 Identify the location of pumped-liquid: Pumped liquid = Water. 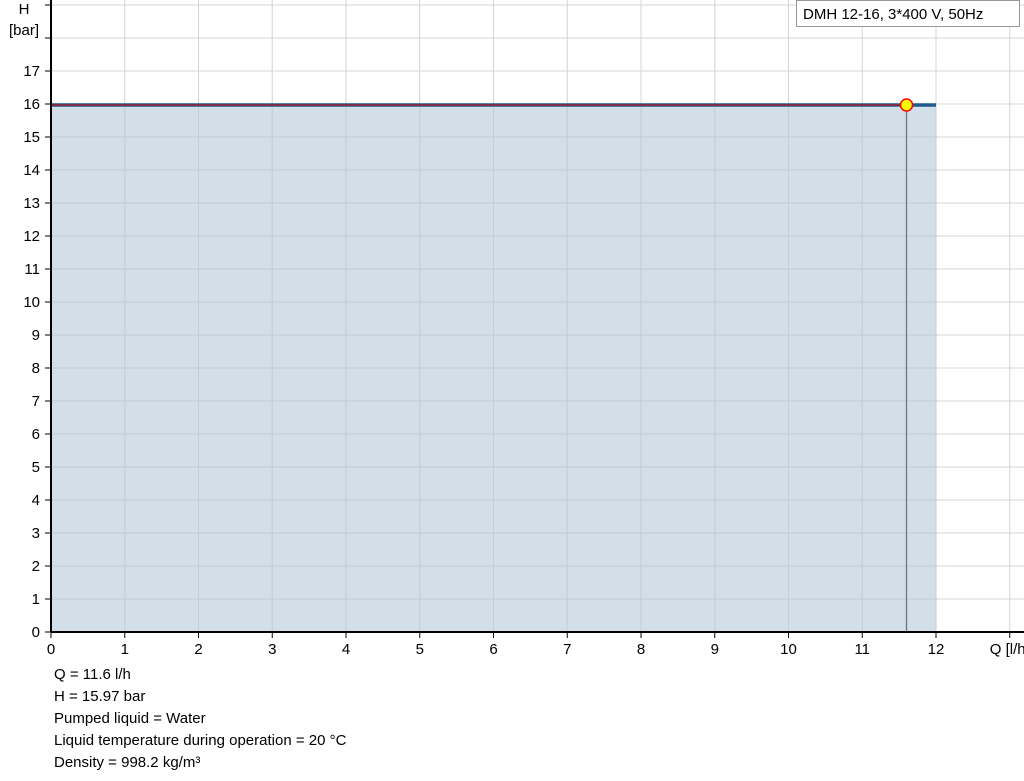
(130, 718).